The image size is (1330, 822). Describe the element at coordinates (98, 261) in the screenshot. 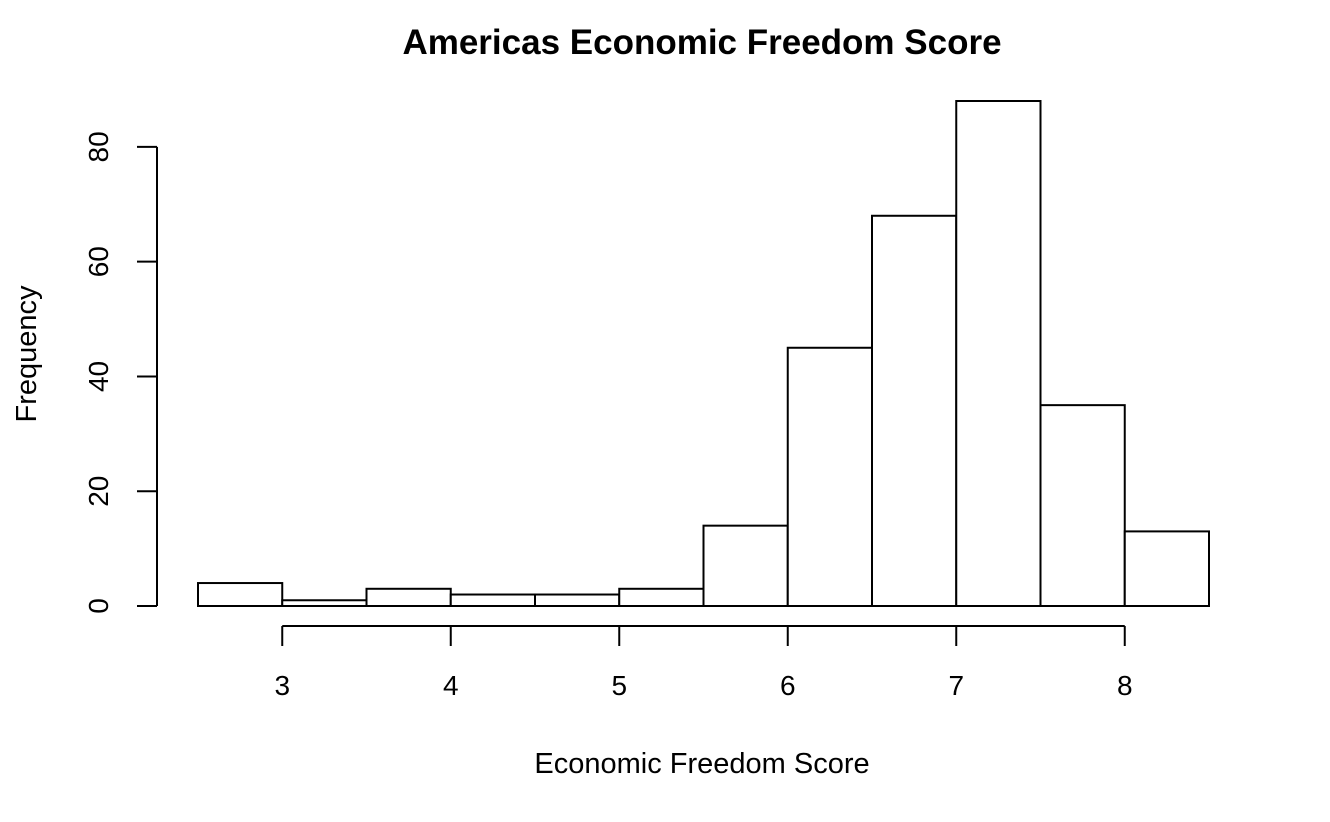

I see `y-tick-label: 60` at that location.